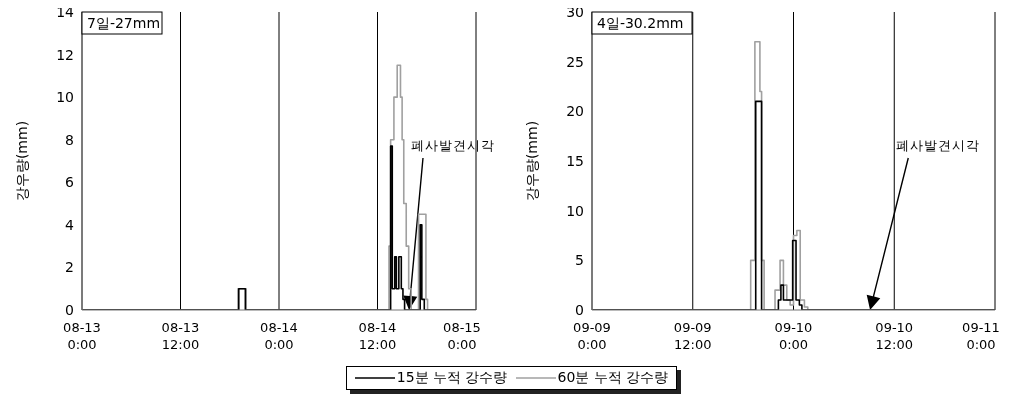 The height and width of the screenshot is (418, 1023). I want to click on y-tick-label: 20, so click(575, 111).